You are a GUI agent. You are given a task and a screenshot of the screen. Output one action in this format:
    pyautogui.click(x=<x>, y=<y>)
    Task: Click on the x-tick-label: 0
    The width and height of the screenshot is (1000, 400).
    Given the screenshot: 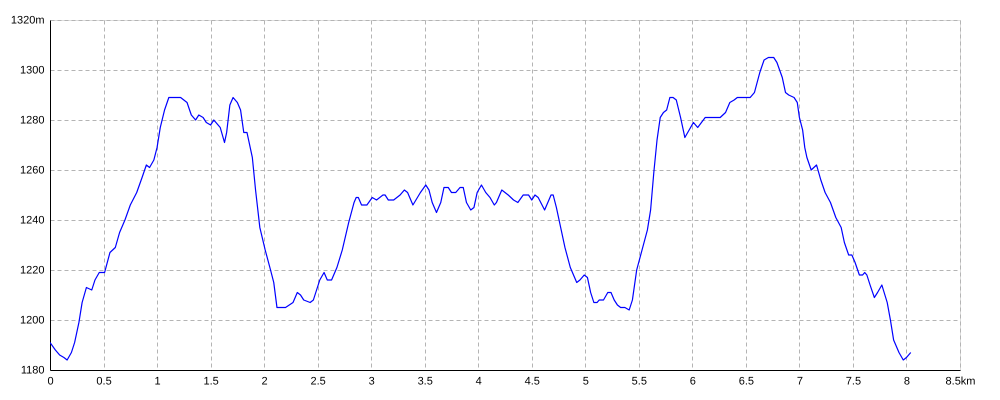 What is the action you would take?
    pyautogui.click(x=50, y=382)
    